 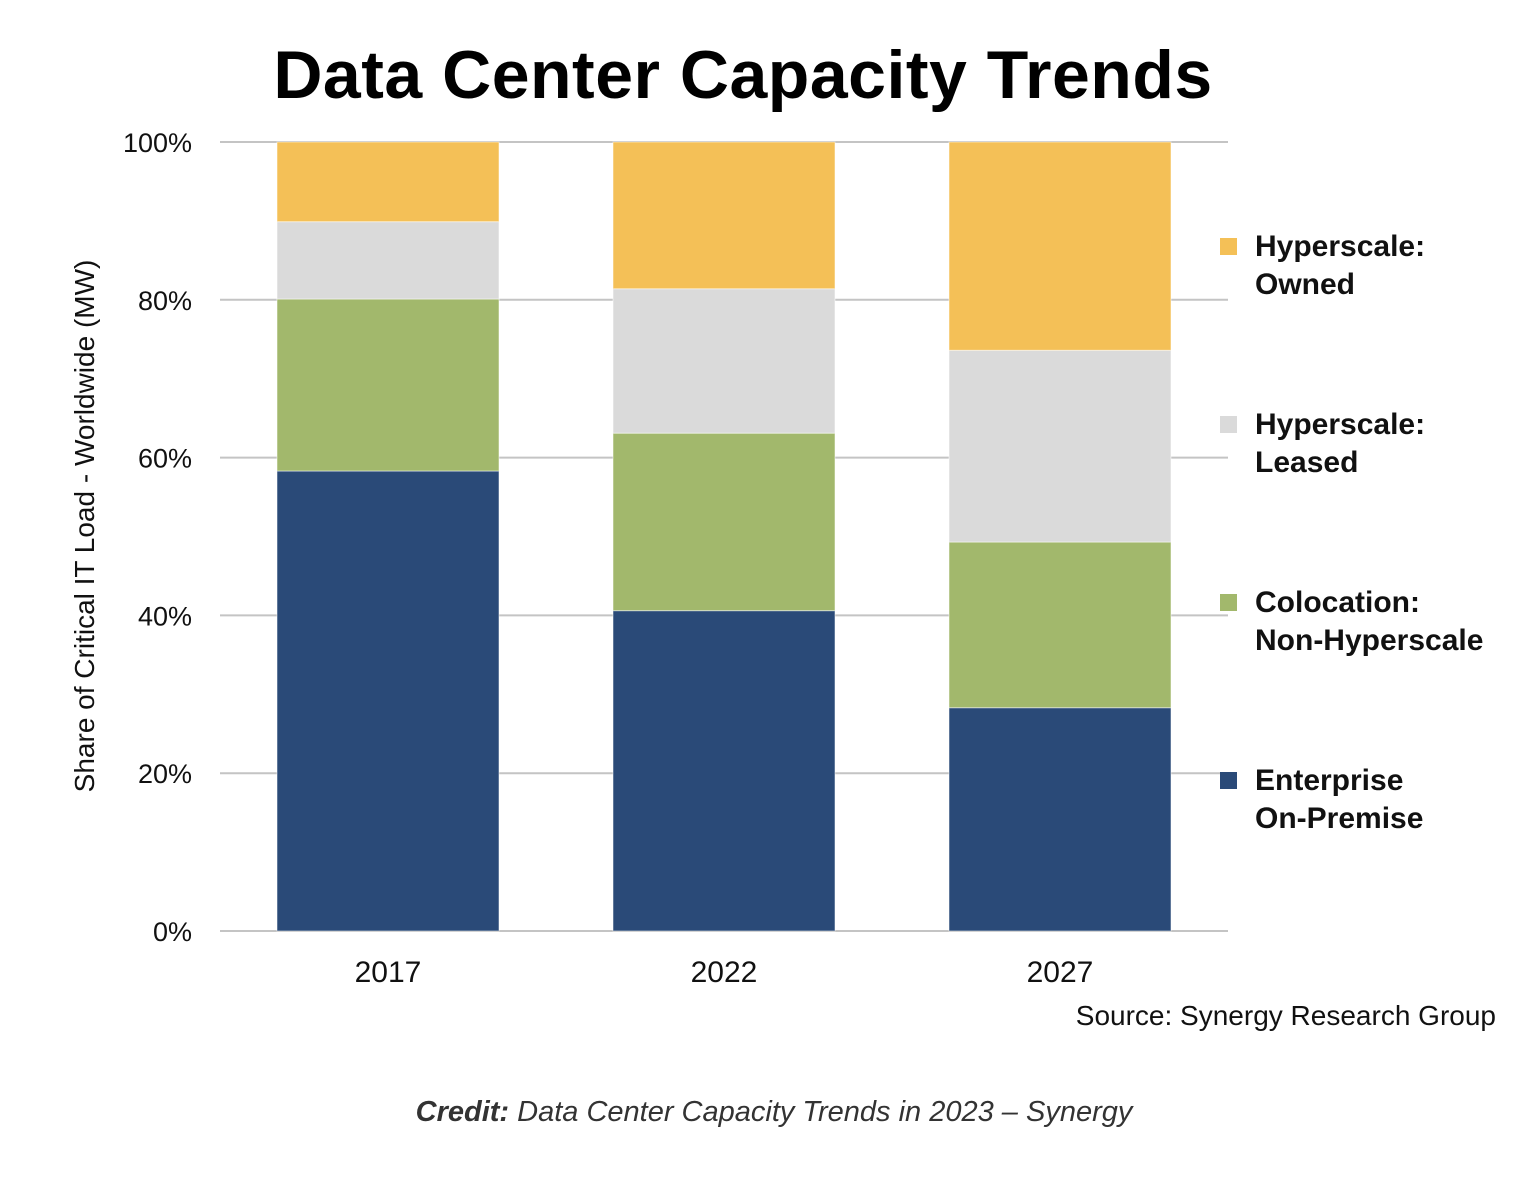 I want to click on bar-segment-enterprise-2017, so click(x=388, y=701).